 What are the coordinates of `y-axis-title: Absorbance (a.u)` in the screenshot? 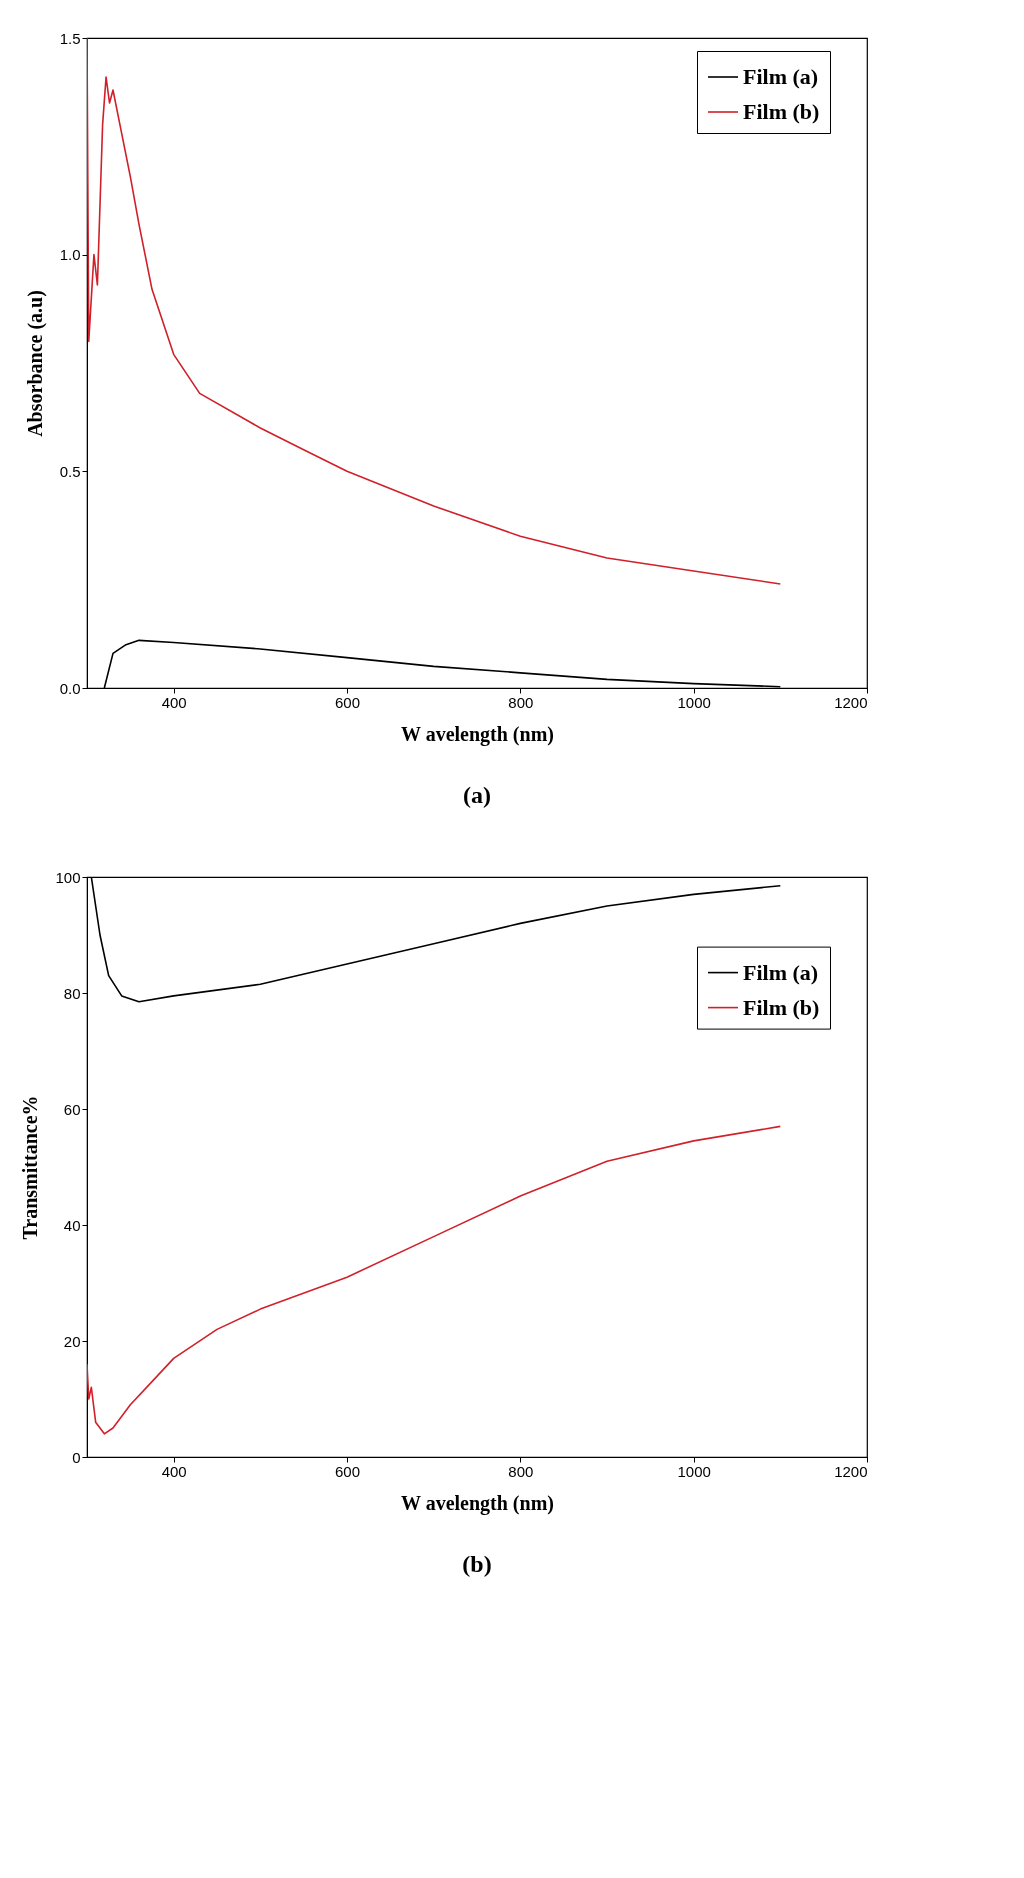 It's located at (35, 363).